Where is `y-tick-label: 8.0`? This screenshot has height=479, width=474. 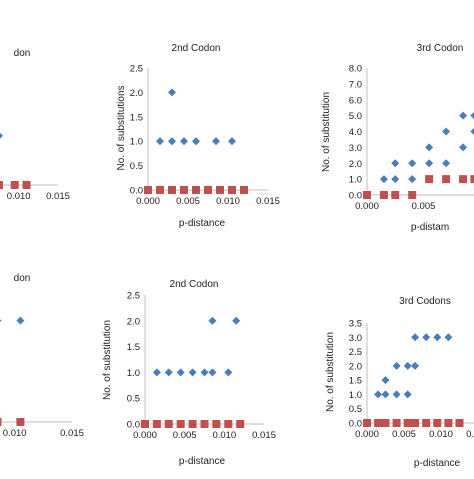 y-tick-label: 8.0 is located at coordinates (355, 69).